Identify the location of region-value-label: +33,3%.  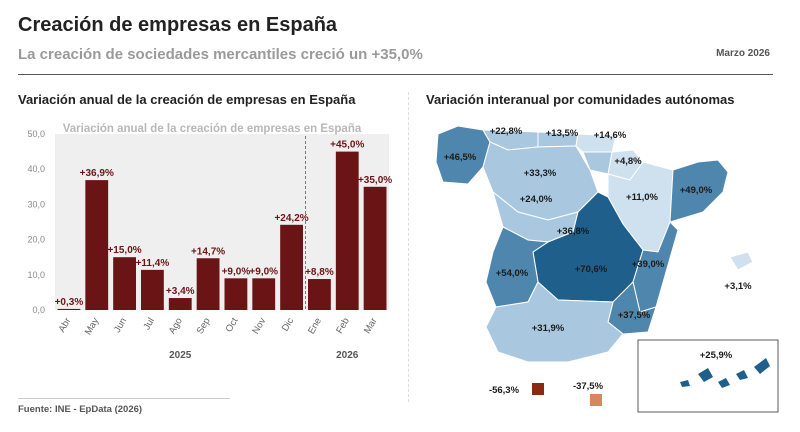
(540, 173).